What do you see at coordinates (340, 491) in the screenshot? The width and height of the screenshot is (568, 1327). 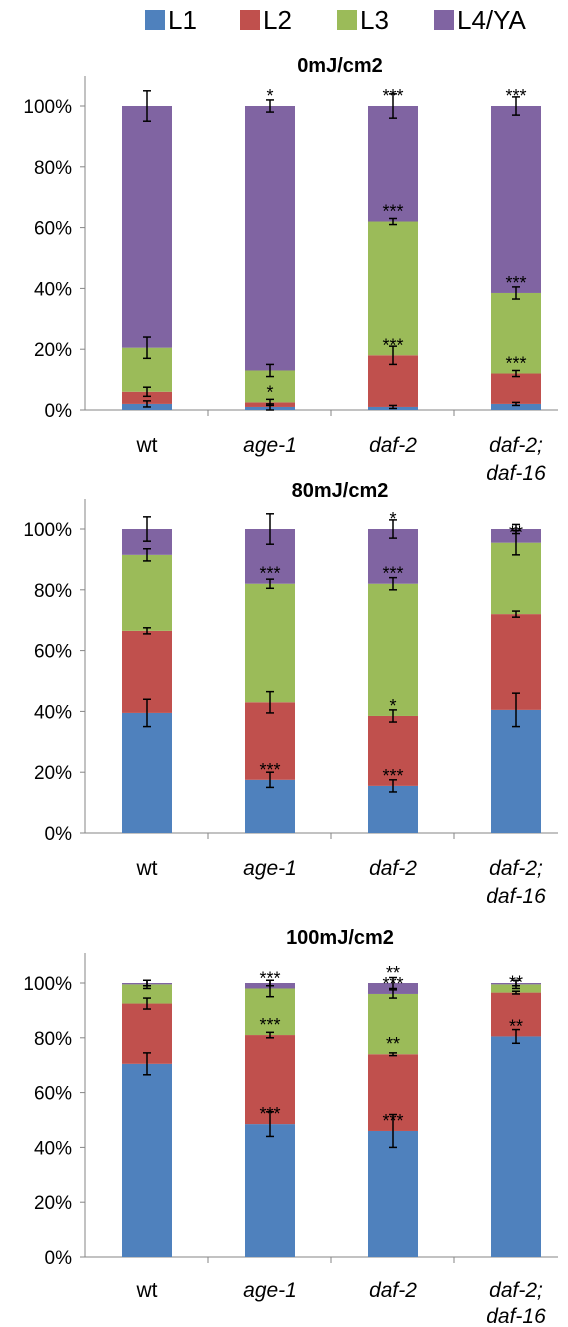 I see `chart-title: 80mJ/cm2` at bounding box center [340, 491].